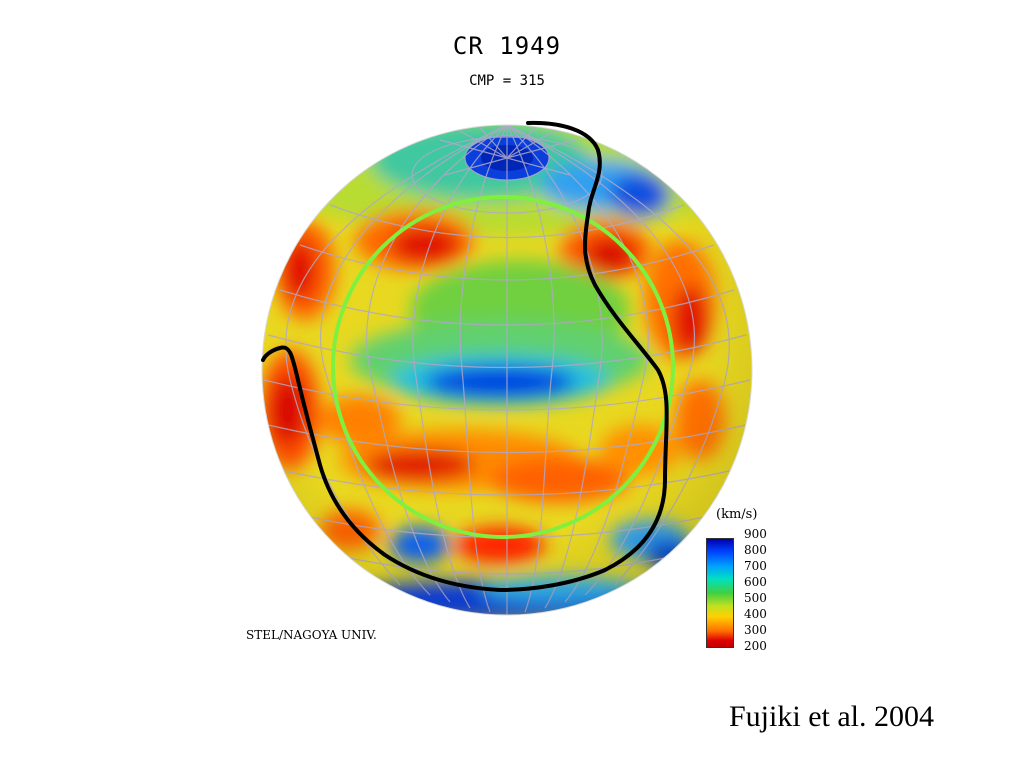 This screenshot has height=768, width=1024. Describe the element at coordinates (755, 630) in the screenshot. I see `colorbar-label: 300` at that location.